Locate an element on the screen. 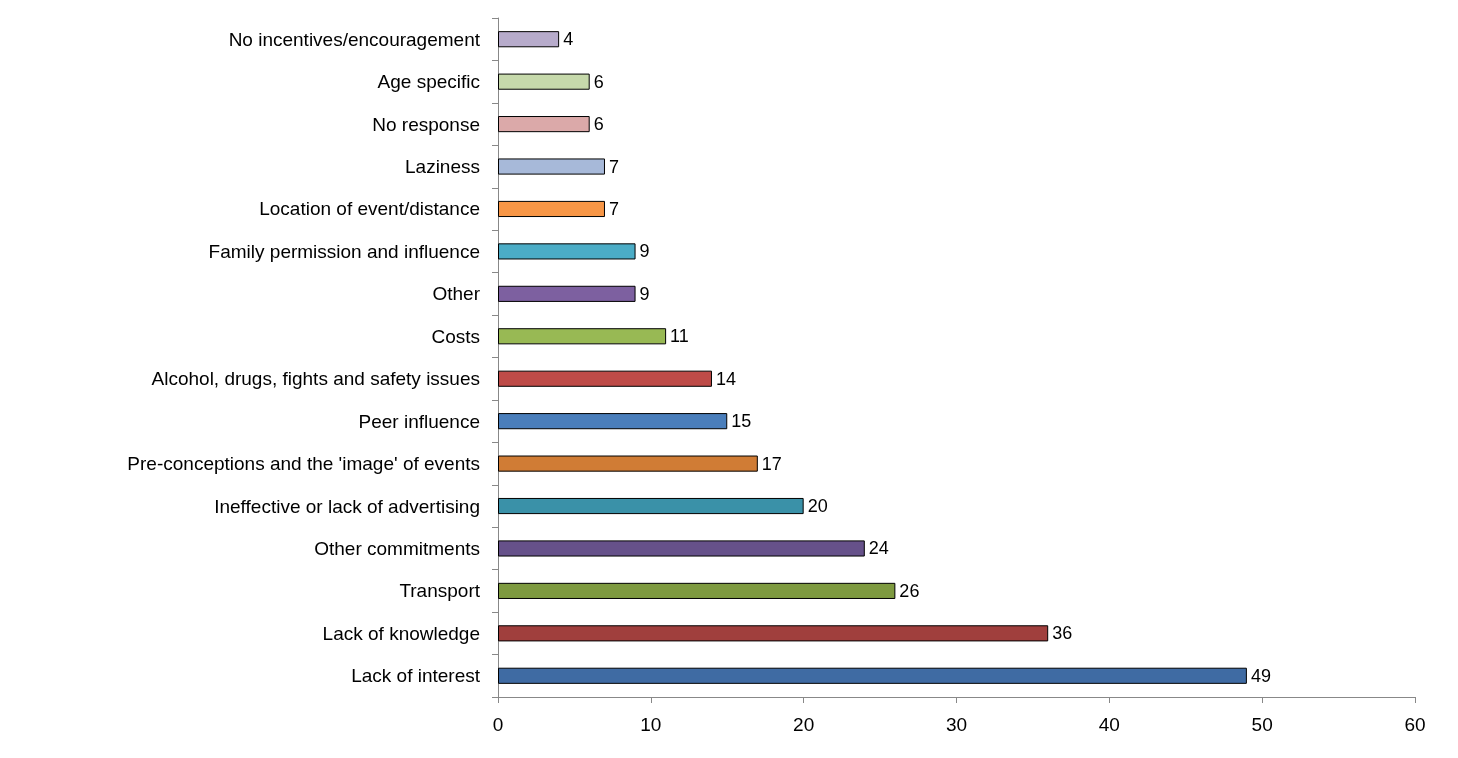  y-tick-label: No incentives/encouragement is located at coordinates (354, 39).